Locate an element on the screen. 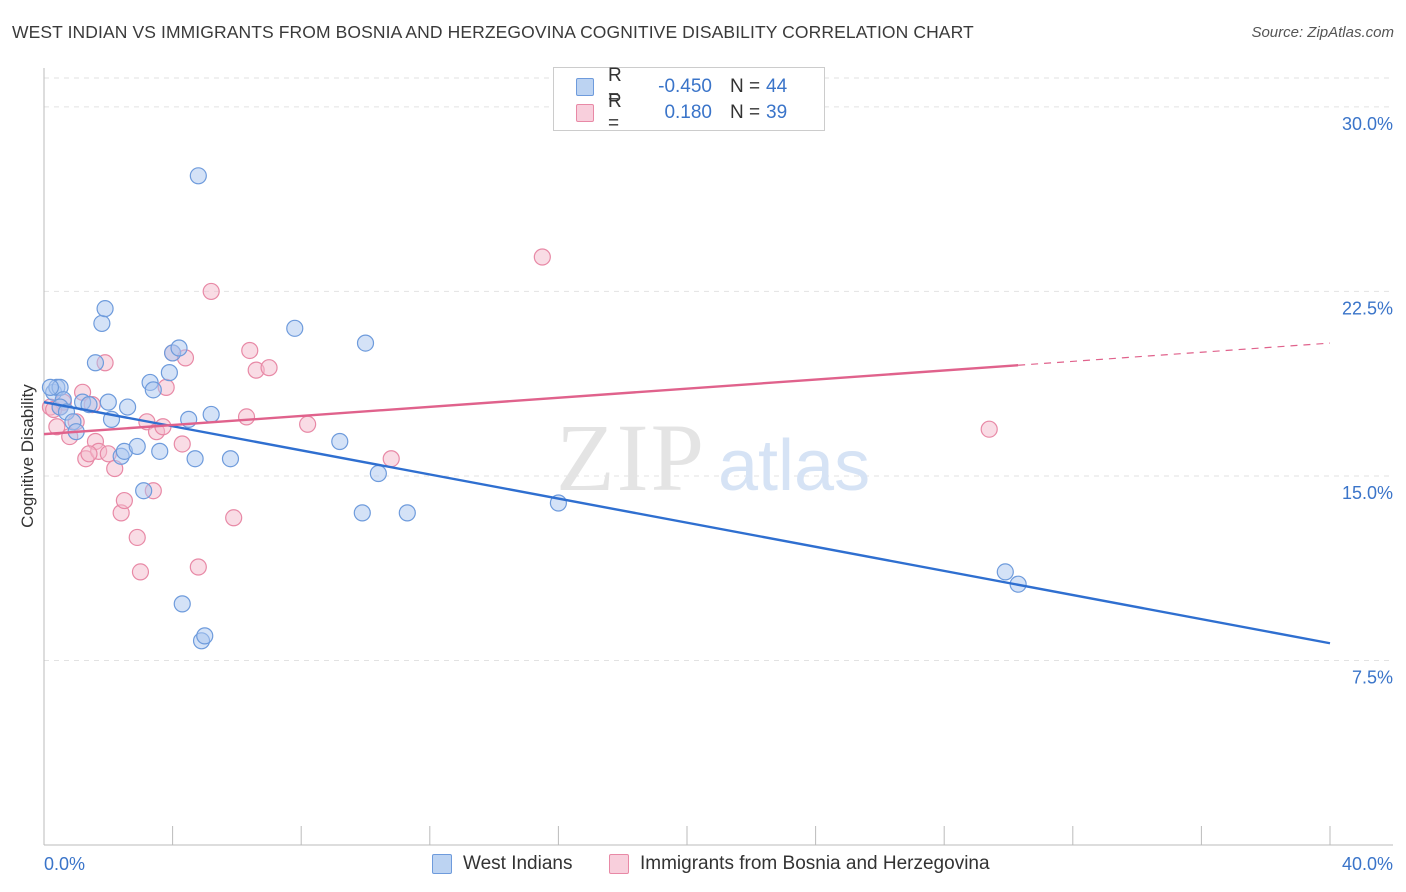 Image resolution: width=1406 pixels, height=892 pixels. y-tick-label: 30.0% is located at coordinates (1367, 124).